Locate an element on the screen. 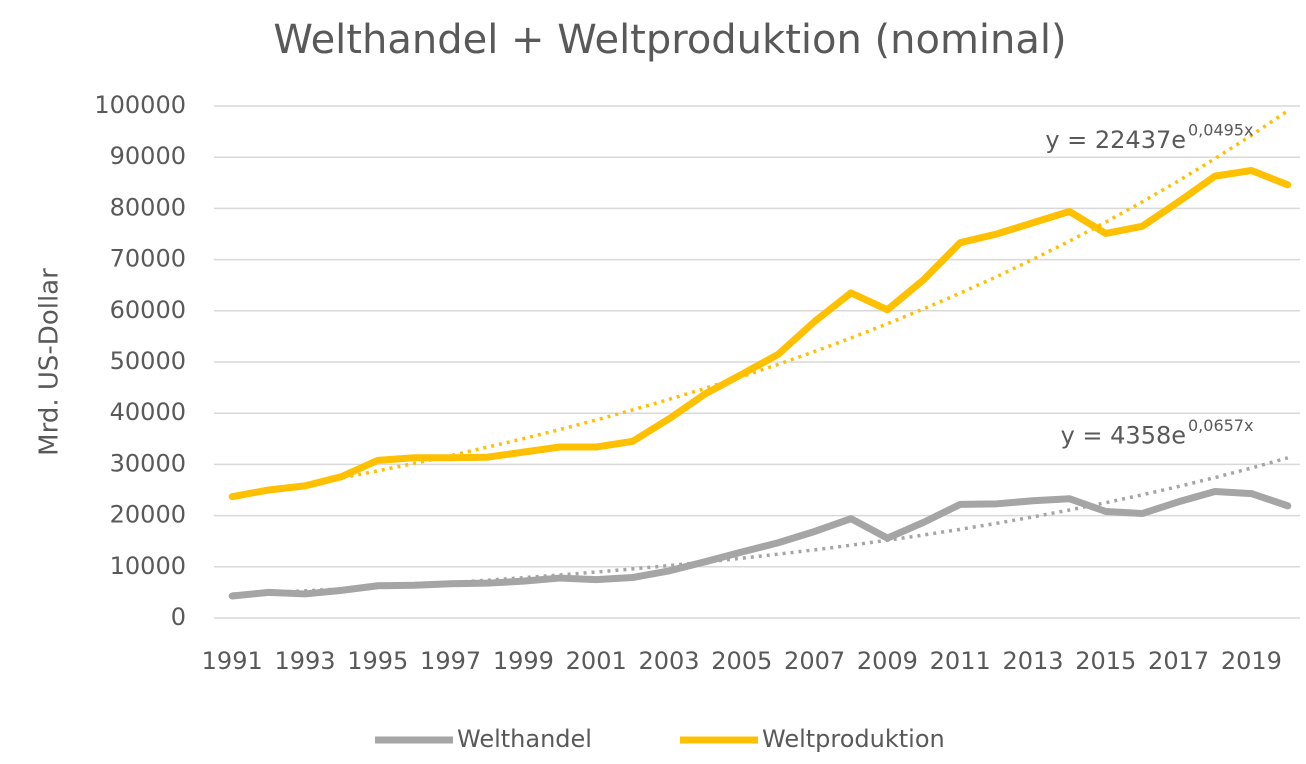 This screenshot has width=1306, height=764. x-tick-label: 2017 is located at coordinates (1178, 661).